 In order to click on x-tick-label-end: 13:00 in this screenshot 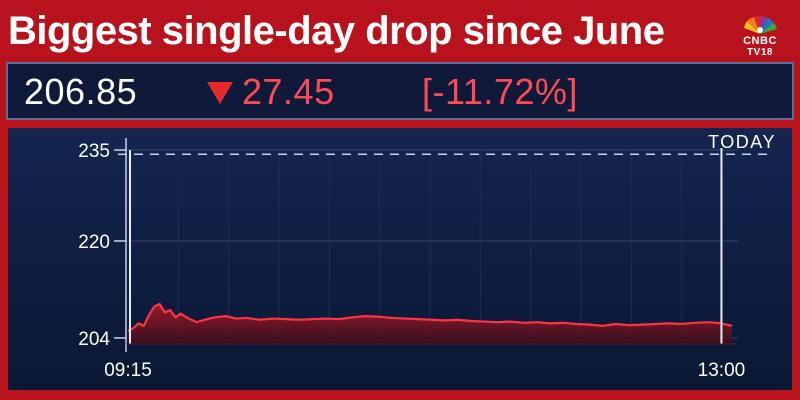, I will do `click(722, 370)`.